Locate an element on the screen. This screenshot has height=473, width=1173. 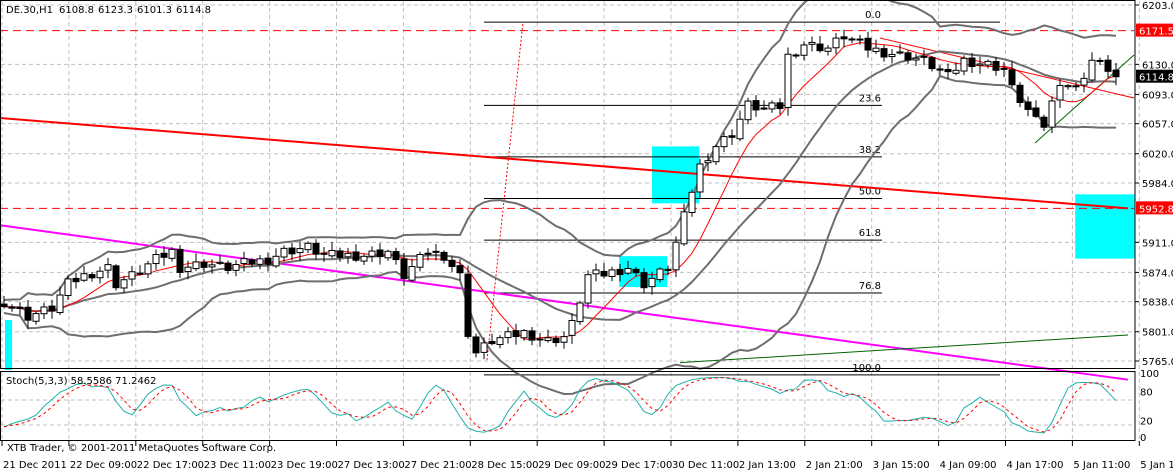
stoch-panel-frame is located at coordinates (568, 406).